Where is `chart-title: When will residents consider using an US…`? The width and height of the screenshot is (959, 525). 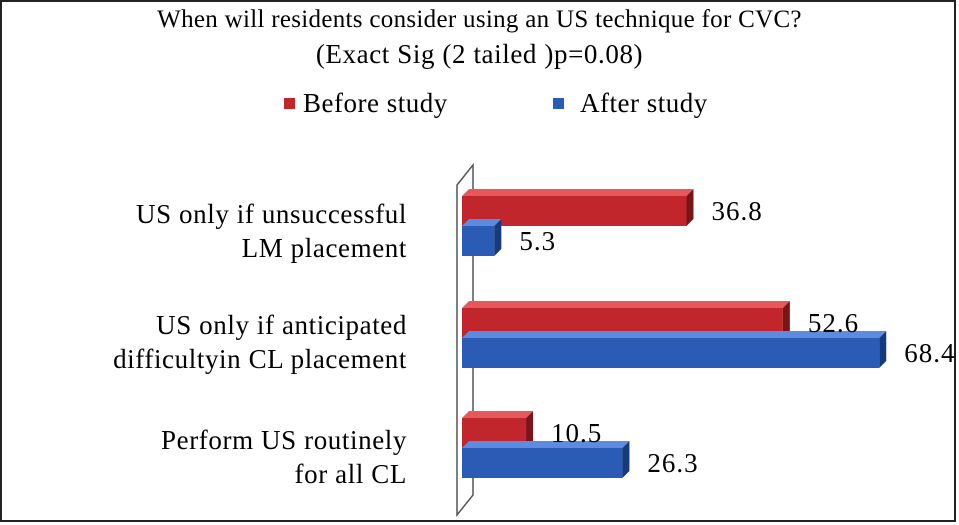 chart-title: When will residents consider using an US… is located at coordinates (479, 19).